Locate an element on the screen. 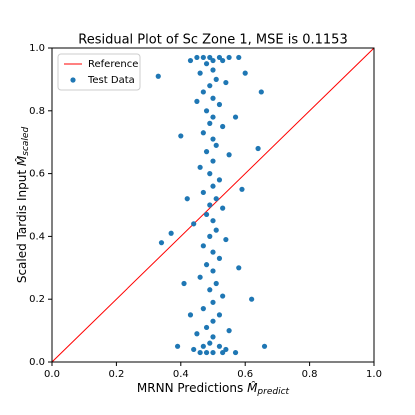  y-label-text: Scaled Tardis Input is located at coordinates (22, 224).